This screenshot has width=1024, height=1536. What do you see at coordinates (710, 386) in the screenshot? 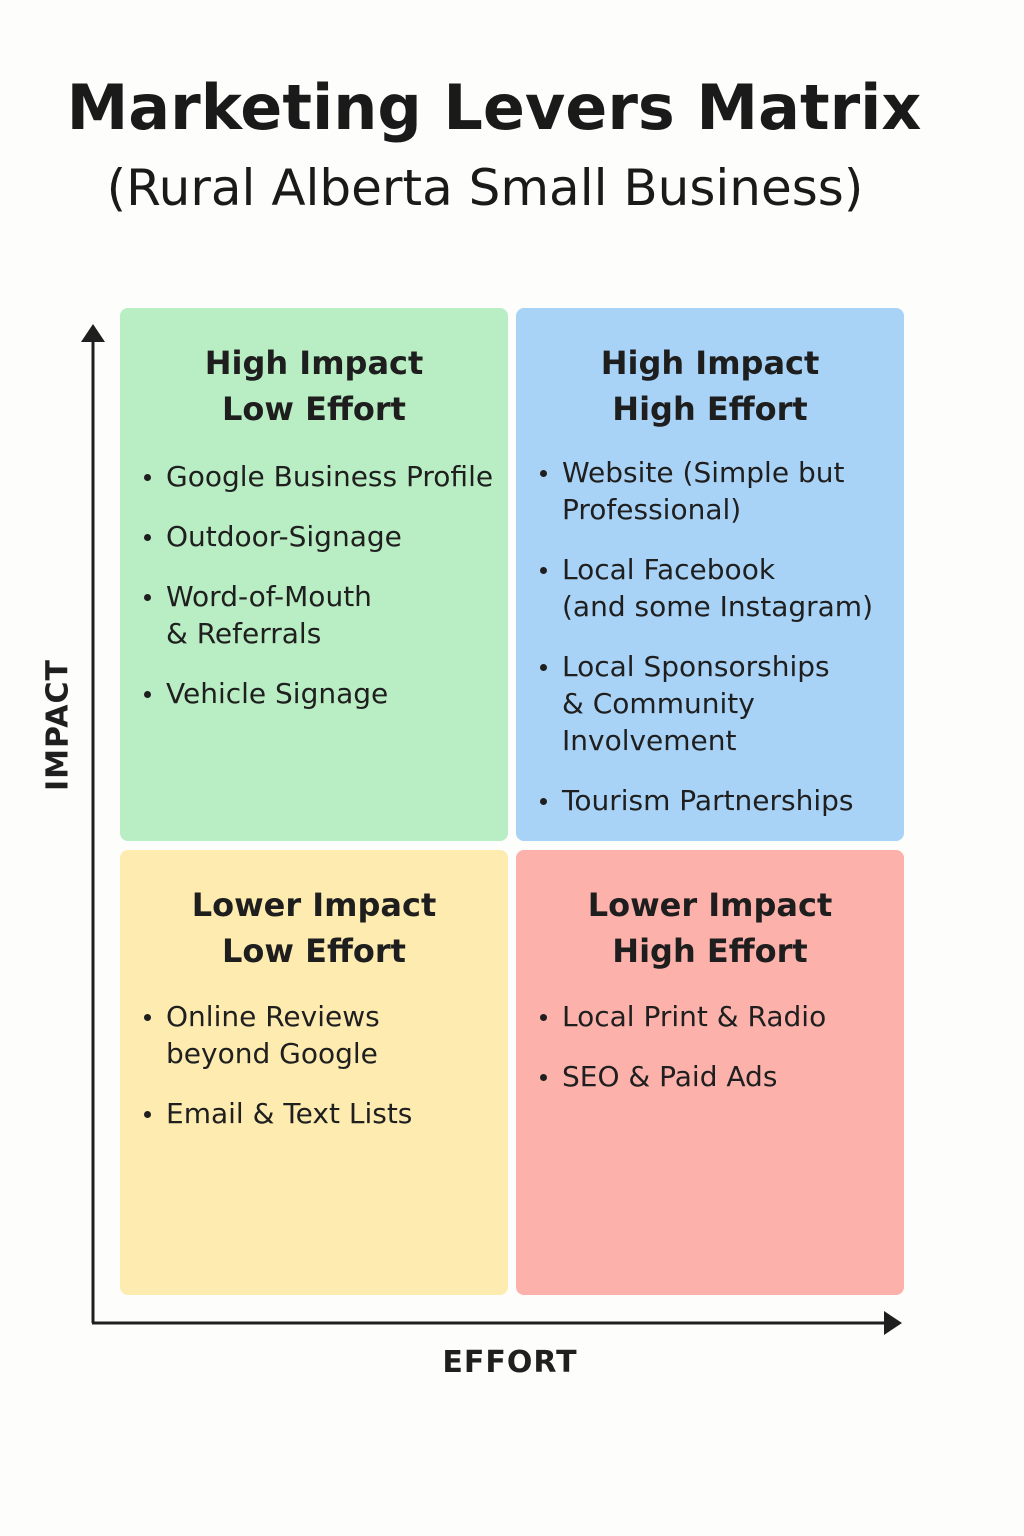
I see `quadrant-heading: High Impact High Effort` at bounding box center [710, 386].